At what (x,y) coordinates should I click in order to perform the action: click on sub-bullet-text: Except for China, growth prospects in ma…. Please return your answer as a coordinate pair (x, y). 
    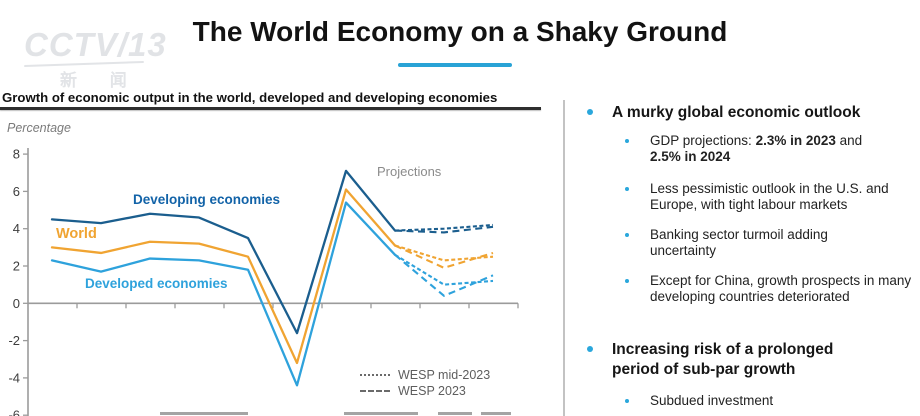
    Looking at the image, I should click on (781, 289).